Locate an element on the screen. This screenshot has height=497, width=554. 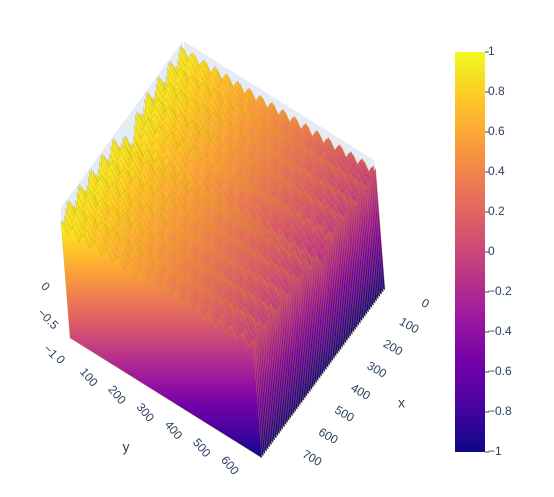
x-tick-label: 0 is located at coordinates (425, 304).